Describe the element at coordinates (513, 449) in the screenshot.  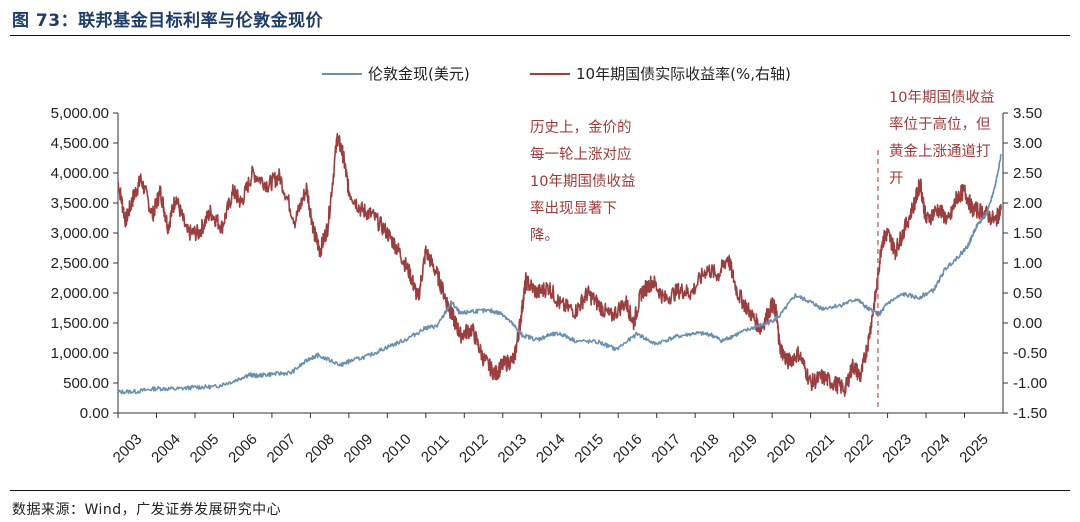
I see `x-tick-label: 2013` at that location.